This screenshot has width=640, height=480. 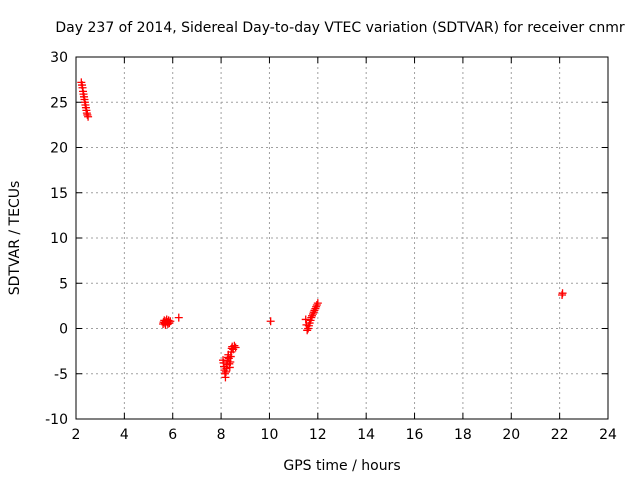 What do you see at coordinates (172, 435) in the screenshot?
I see `x-tick-label: 6` at bounding box center [172, 435].